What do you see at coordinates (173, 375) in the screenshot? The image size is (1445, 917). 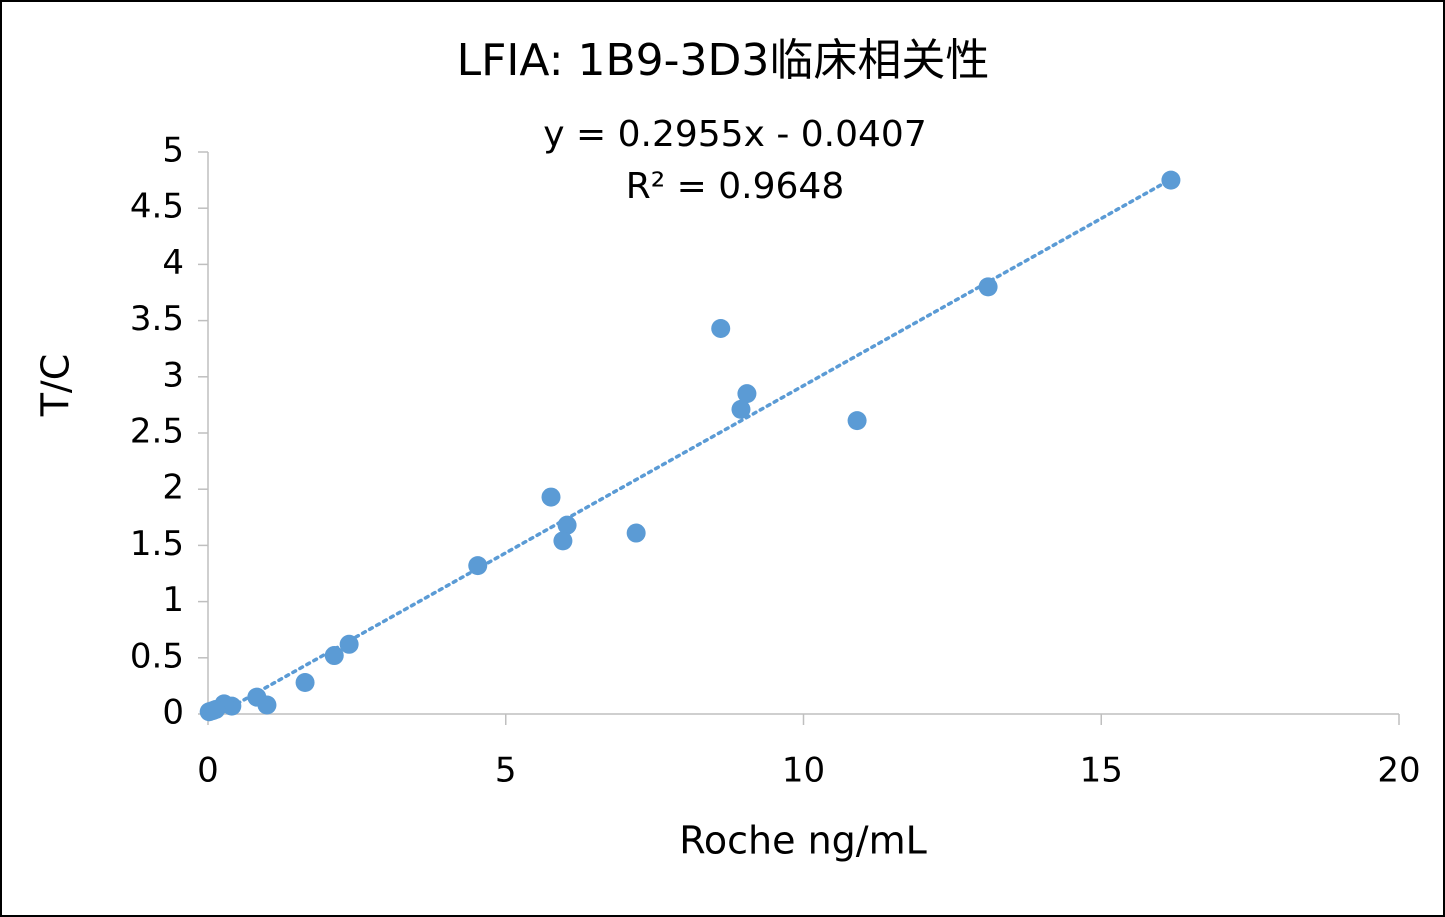 I see `y-tick-label: 3` at bounding box center [173, 375].